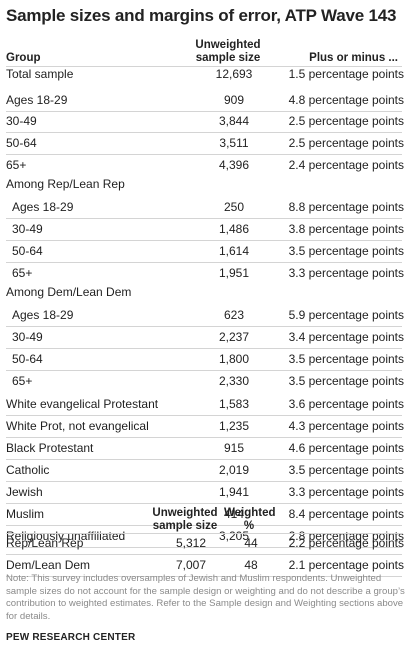  Describe the element at coordinates (234, 100) in the screenshot. I see `sample-size-cell: 909` at that location.